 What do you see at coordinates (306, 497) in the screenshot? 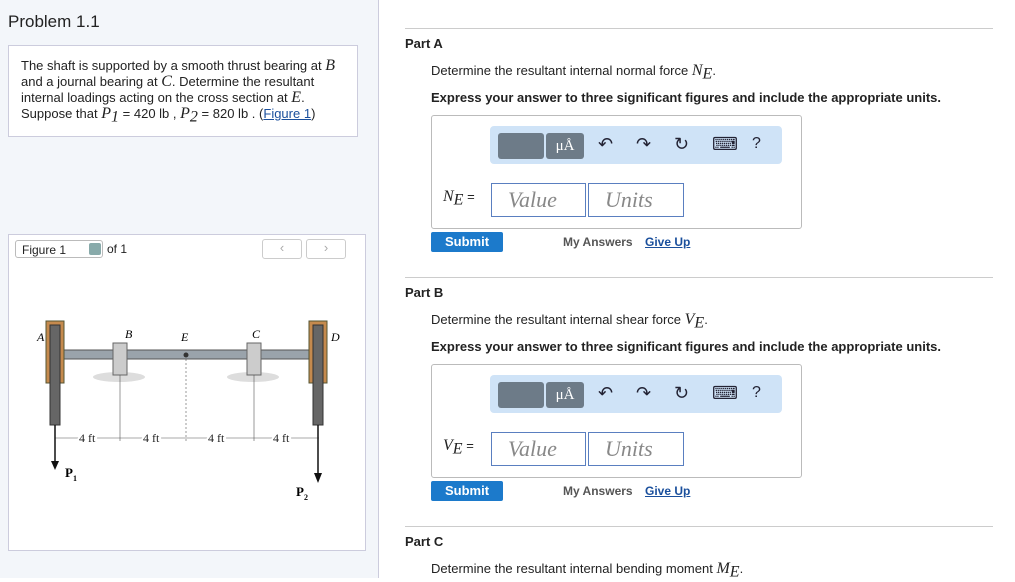
I see `load-subscript: 2` at bounding box center [306, 497].